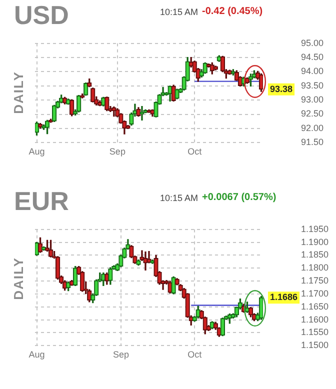 The width and height of the screenshot is (336, 389). I want to click on y-tick-label: 1.1650, so click(315, 306).